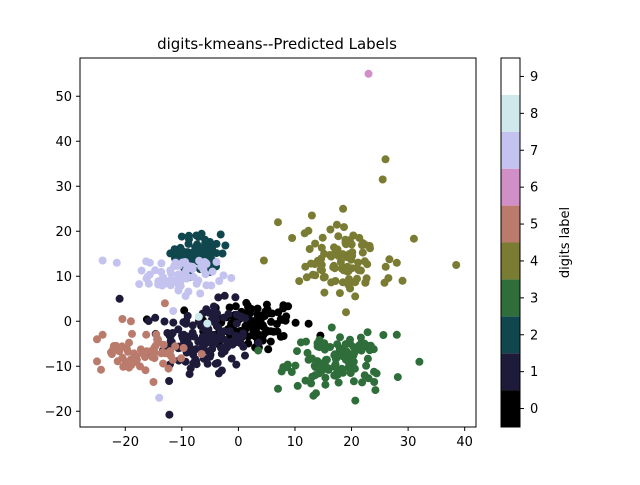 This screenshot has width=640, height=485. Describe the element at coordinates (534, 409) in the screenshot. I see `colorbar-tick-label: 0` at that location.